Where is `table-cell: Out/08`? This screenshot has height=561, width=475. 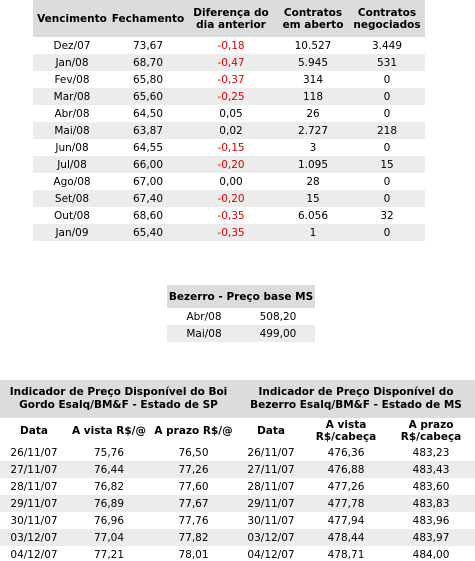
table-cell: Out/08 is located at coordinates (72, 215).